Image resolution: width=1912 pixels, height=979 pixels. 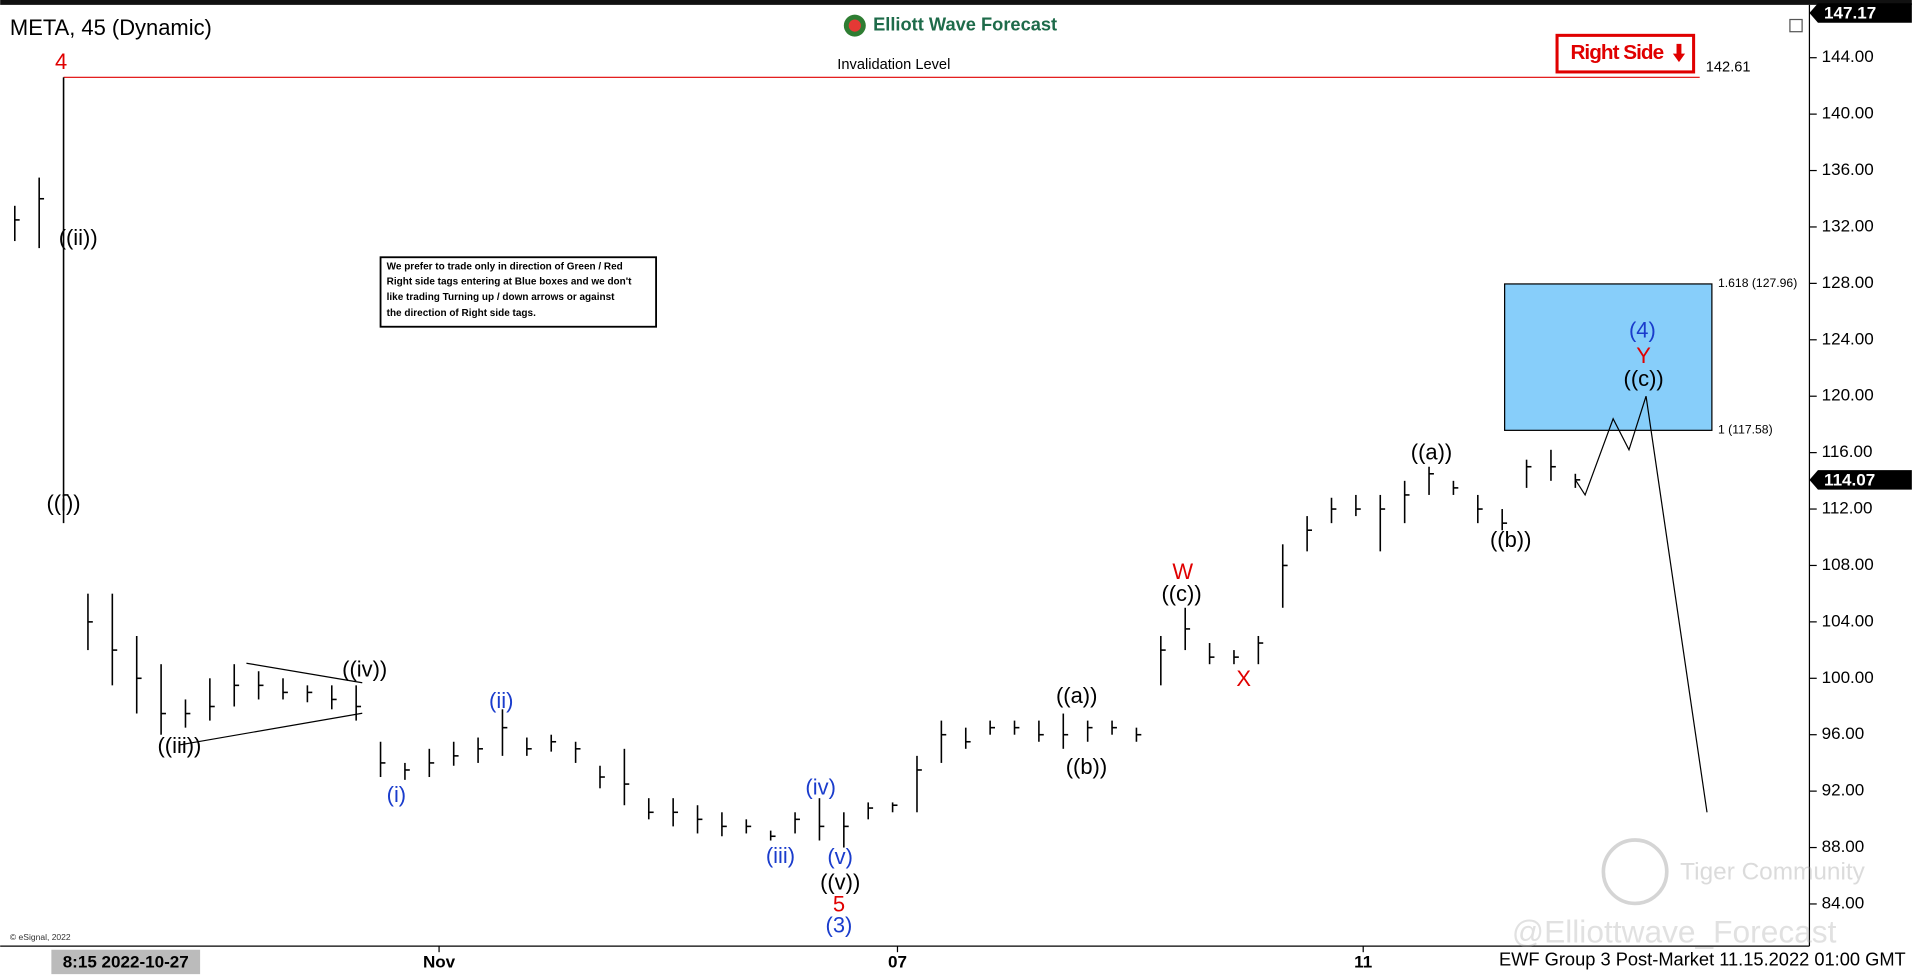 I want to click on chart-title: META, 45 (Dynamic), so click(x=111, y=27).